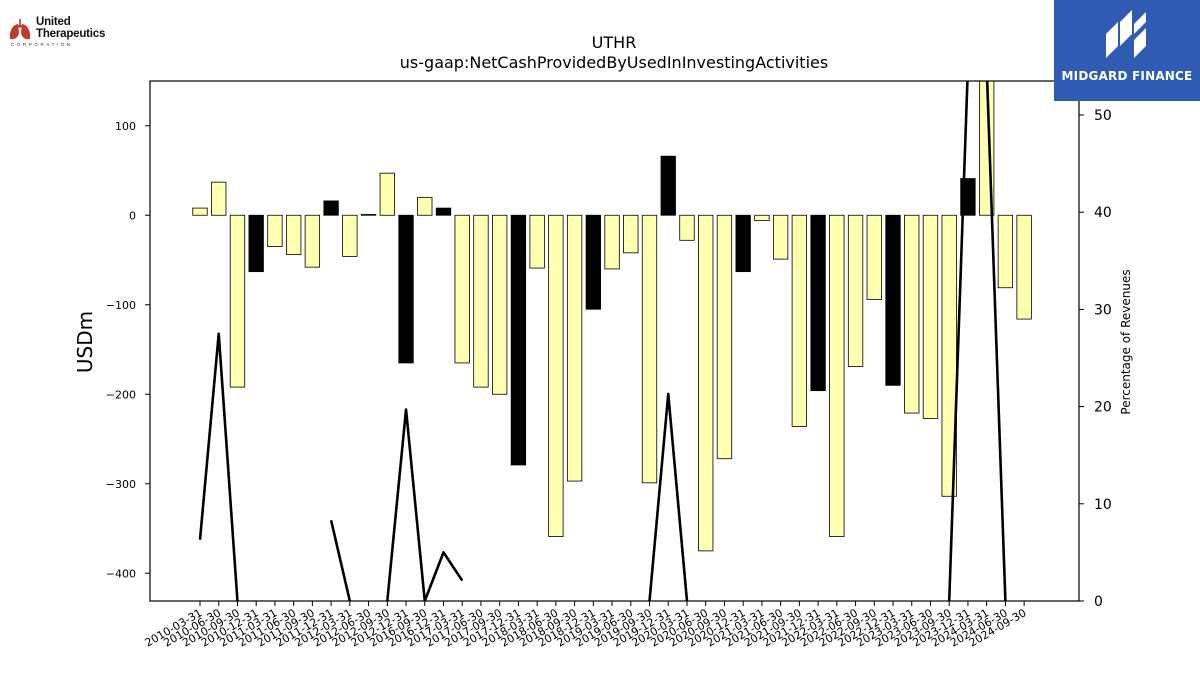 The height and width of the screenshot is (675, 1200). What do you see at coordinates (128, 350) in the screenshot?
I see `y-axis-left: 100 0 −100 −200 −300 −400` at bounding box center [128, 350].